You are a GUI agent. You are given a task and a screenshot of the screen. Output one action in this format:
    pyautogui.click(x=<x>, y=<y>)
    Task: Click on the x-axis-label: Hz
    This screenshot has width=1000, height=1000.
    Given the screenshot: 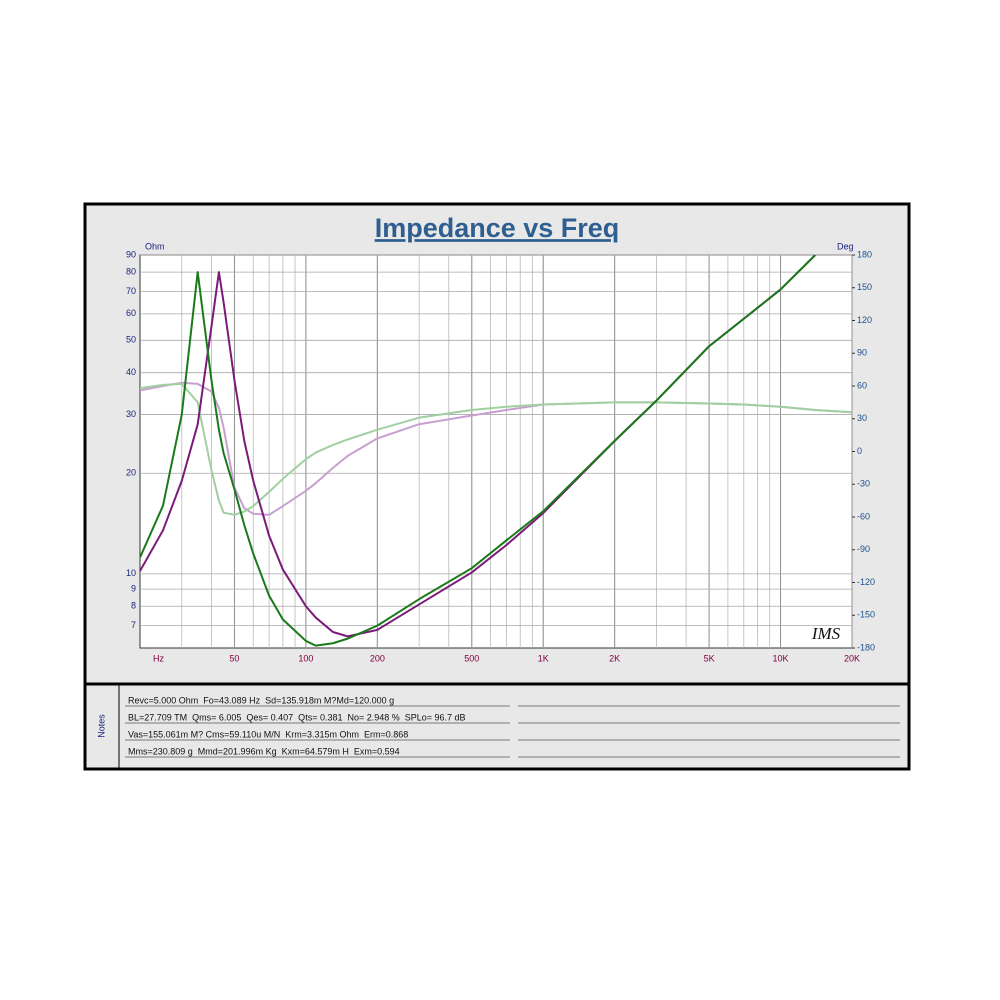 What is the action you would take?
    pyautogui.click(x=158, y=658)
    